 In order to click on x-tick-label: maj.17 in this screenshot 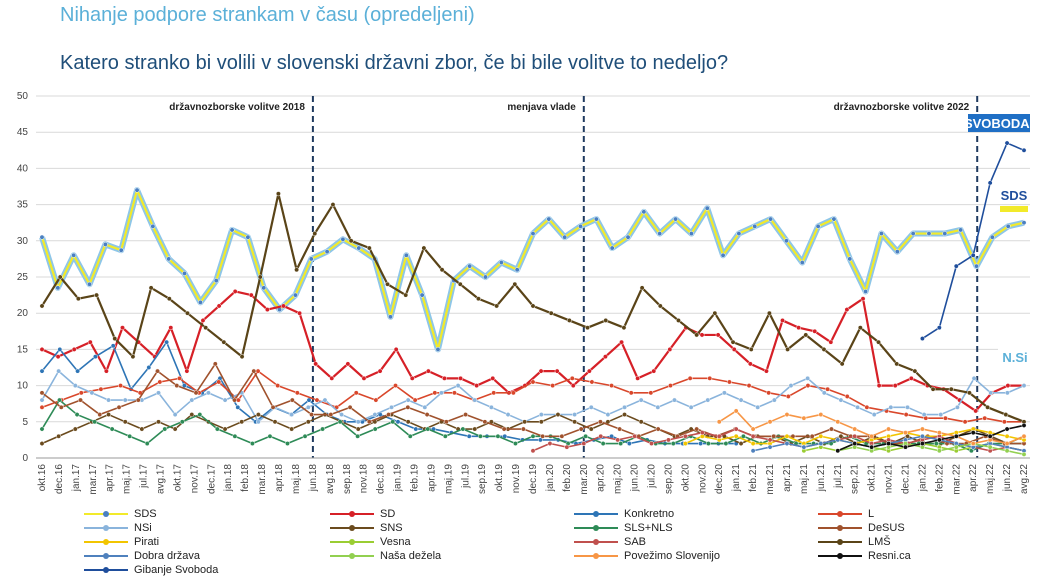, I will do `click(127, 479)`.